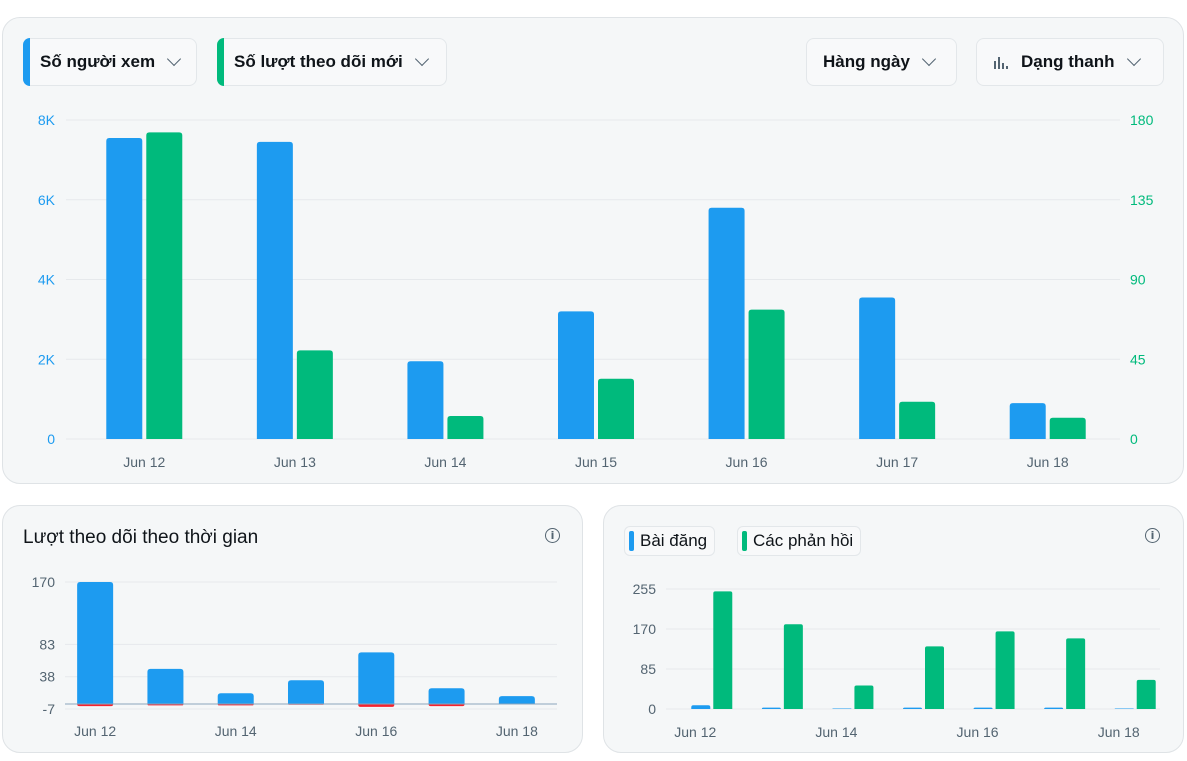 Image resolution: width=1187 pixels, height=761 pixels. I want to click on legend-posts: Bài đăng, so click(670, 541).